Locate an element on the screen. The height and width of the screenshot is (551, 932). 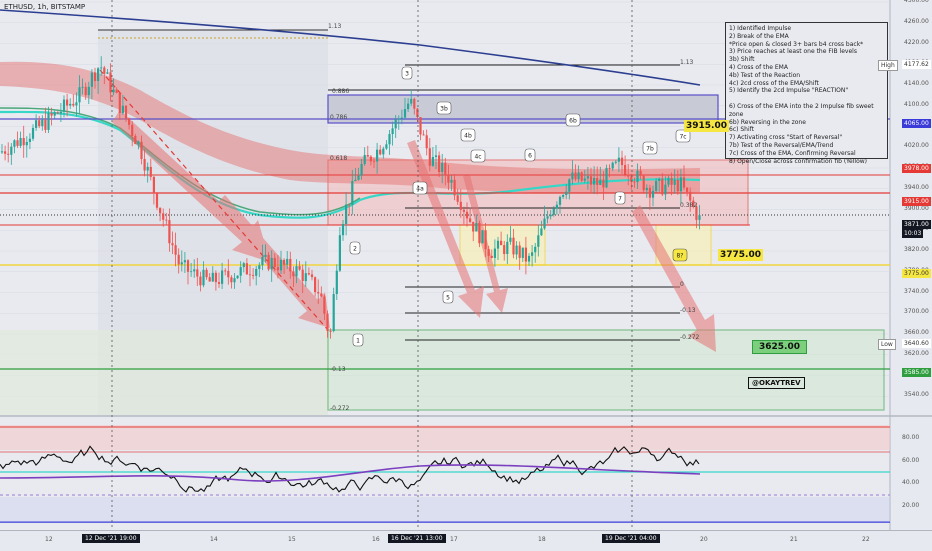
price-badge: 3871.00 is located at coordinates (916, 224).